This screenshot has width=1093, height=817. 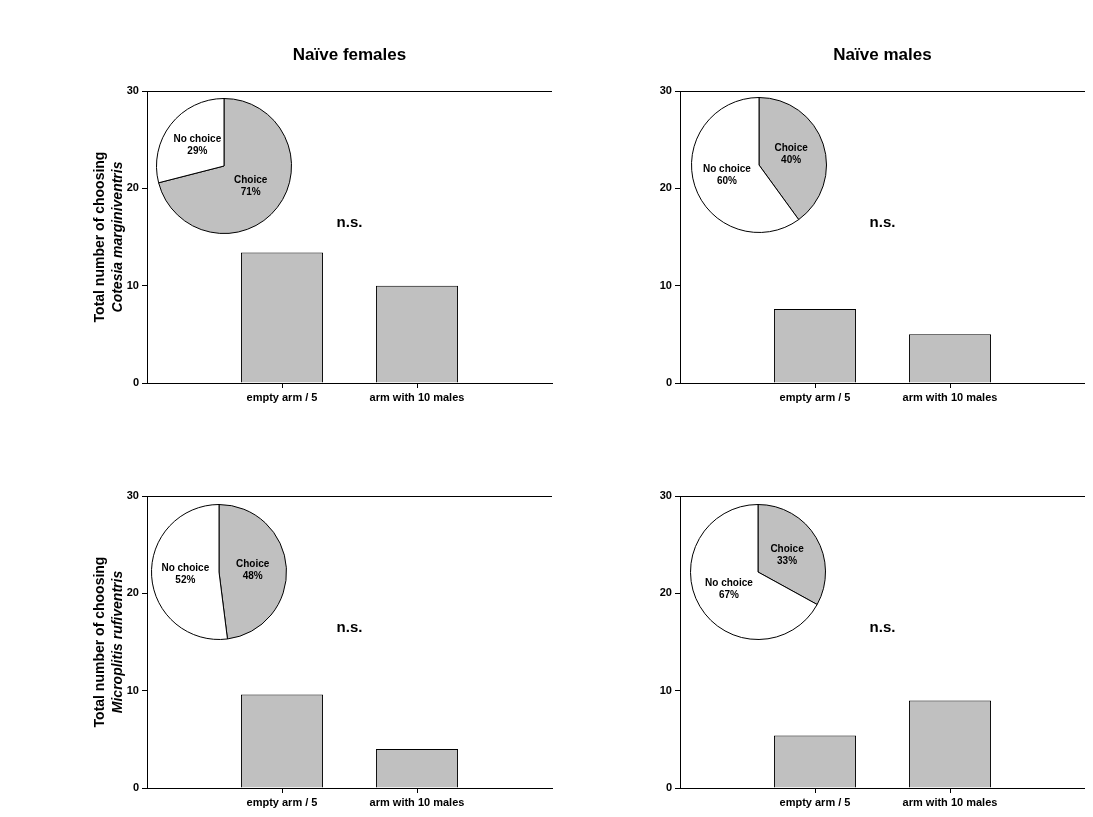 I want to click on data-label: 33%, so click(x=787, y=560).